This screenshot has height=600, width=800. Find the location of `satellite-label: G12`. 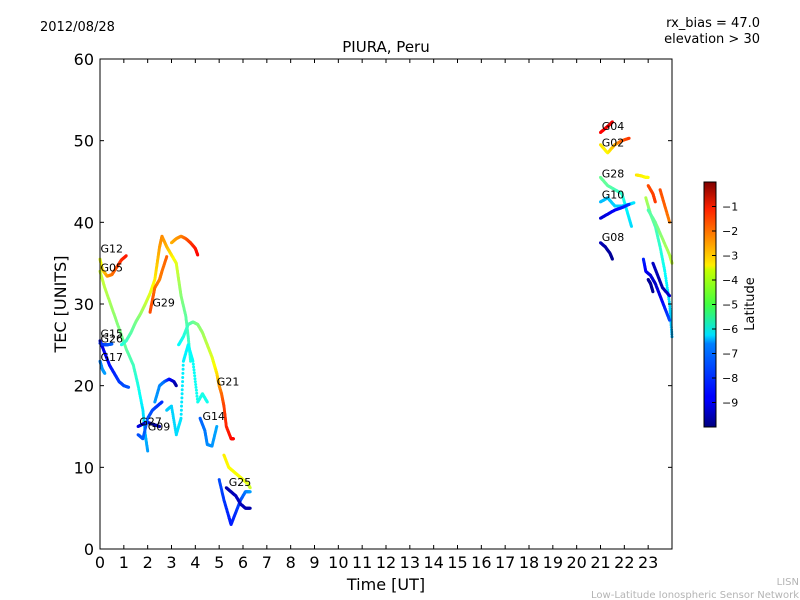

satellite-label: G12 is located at coordinates (112, 249).